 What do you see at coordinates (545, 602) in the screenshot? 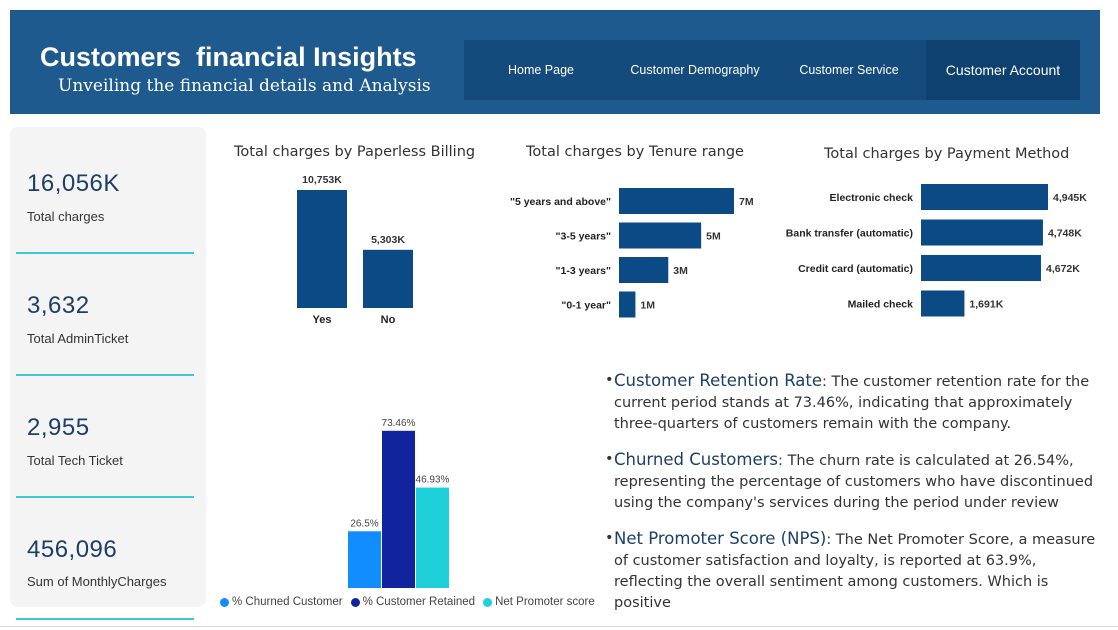
I see `legend-label: Net Promoter score` at bounding box center [545, 602].